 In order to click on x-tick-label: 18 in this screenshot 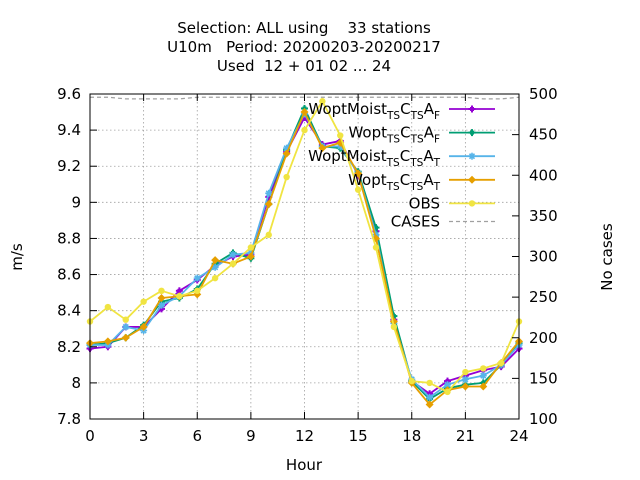, I will do `click(411, 436)`.